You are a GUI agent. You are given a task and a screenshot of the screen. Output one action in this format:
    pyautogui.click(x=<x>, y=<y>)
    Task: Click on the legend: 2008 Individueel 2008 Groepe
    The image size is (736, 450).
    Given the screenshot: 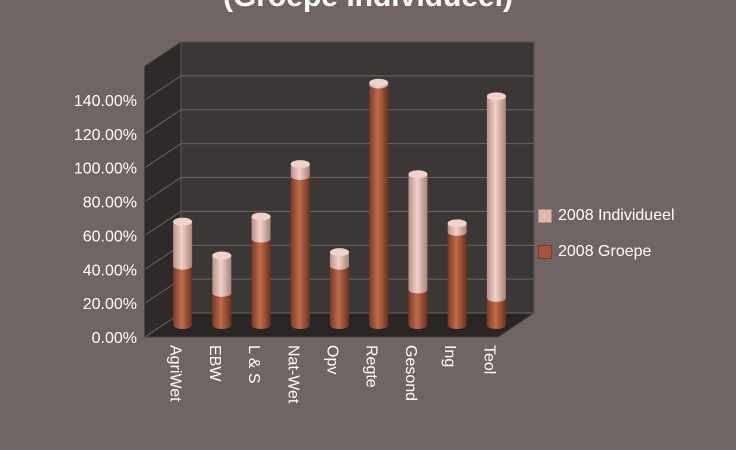 What is the action you would take?
    pyautogui.click(x=606, y=241)
    